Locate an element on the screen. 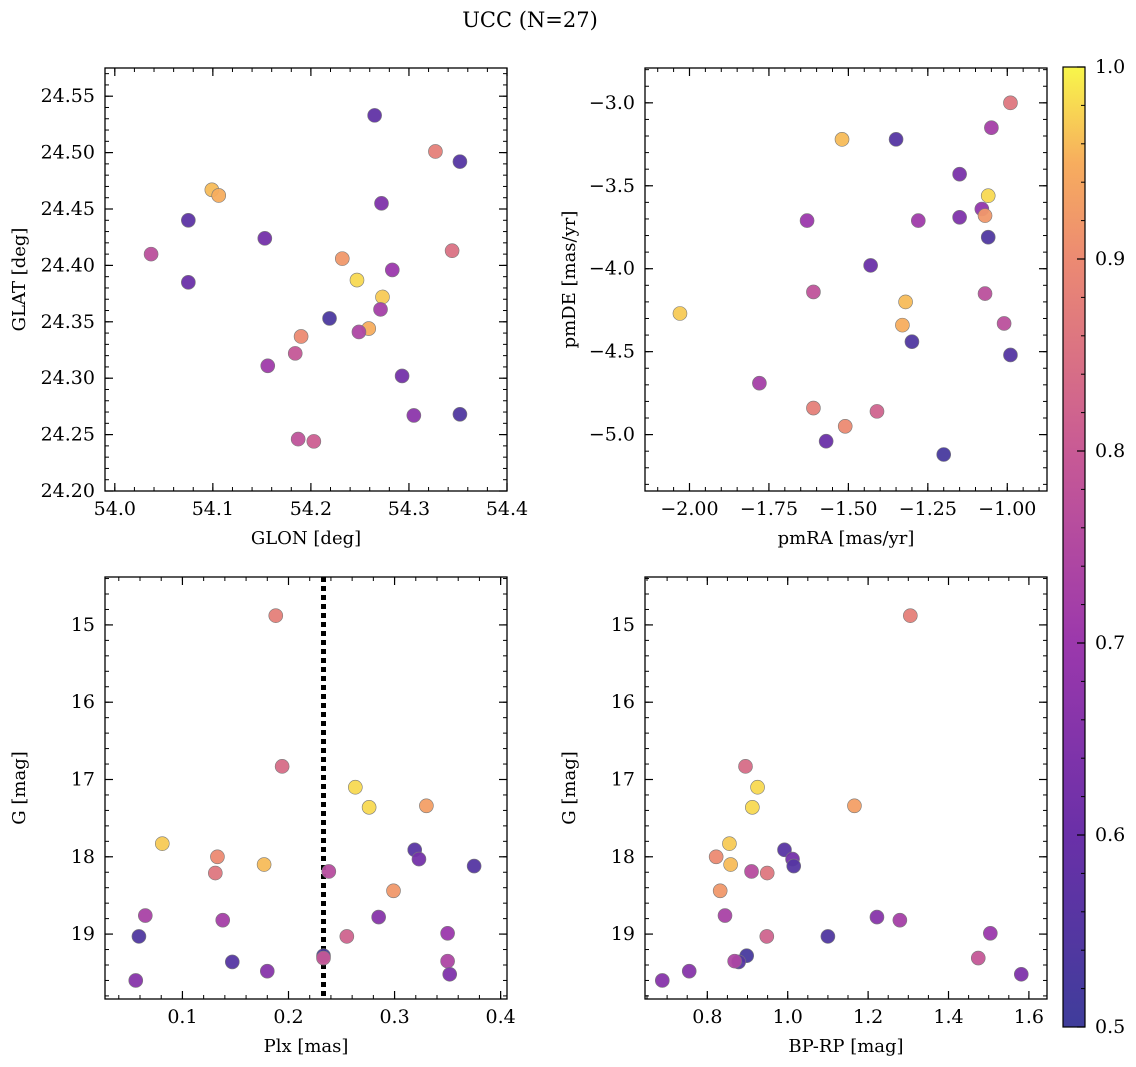  x-axis-label: pmRA [mas/yr] is located at coordinates (846, 538).